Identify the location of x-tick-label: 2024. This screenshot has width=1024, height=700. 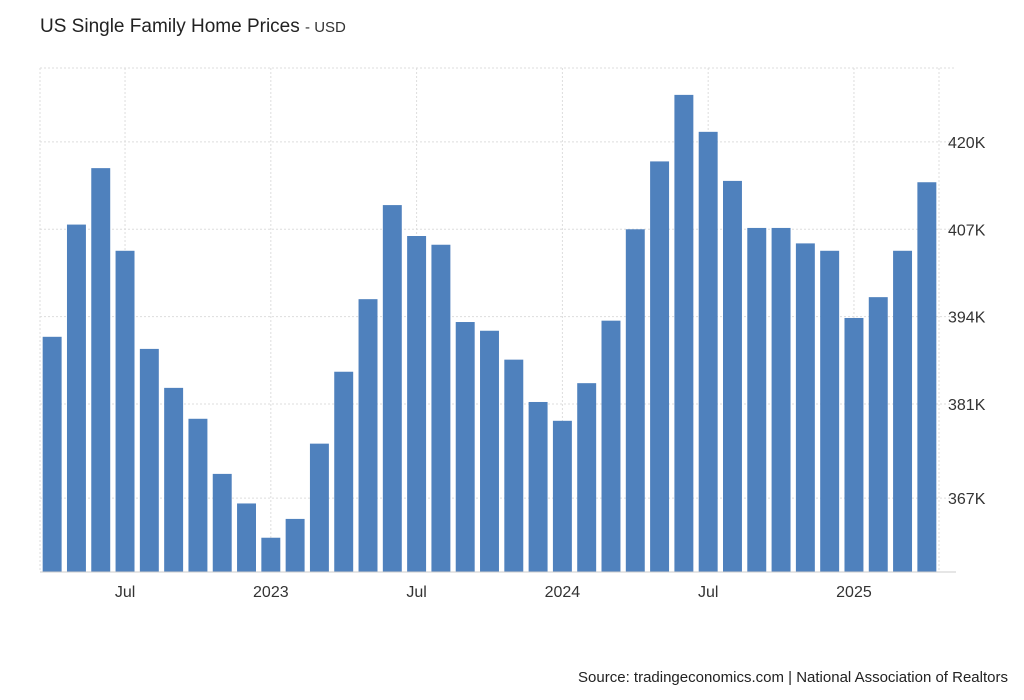
(563, 592).